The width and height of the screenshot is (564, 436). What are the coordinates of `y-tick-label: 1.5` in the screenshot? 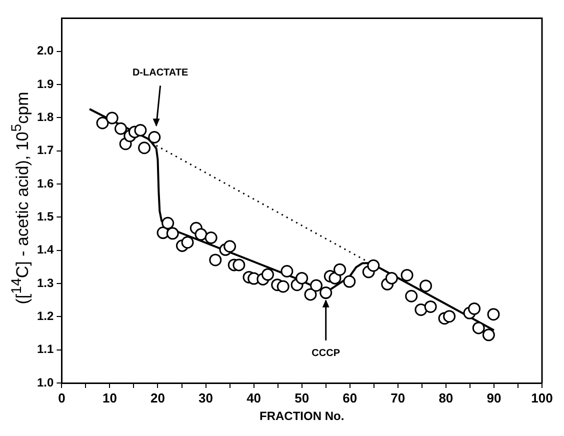 It's located at (45, 216).